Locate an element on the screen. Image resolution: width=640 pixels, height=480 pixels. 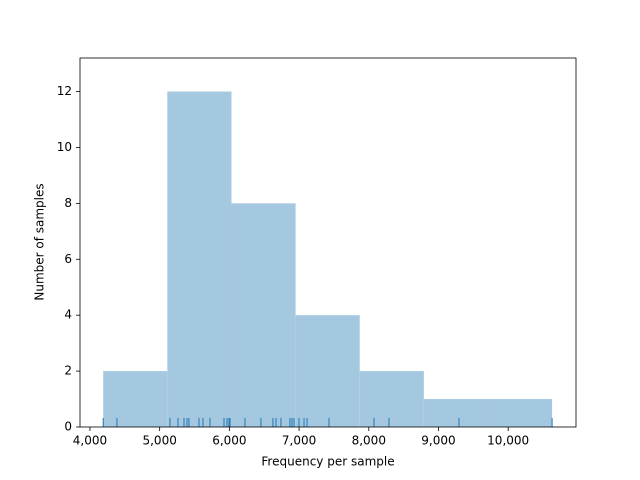
x-tick-label: 4,000 is located at coordinates (90, 441).